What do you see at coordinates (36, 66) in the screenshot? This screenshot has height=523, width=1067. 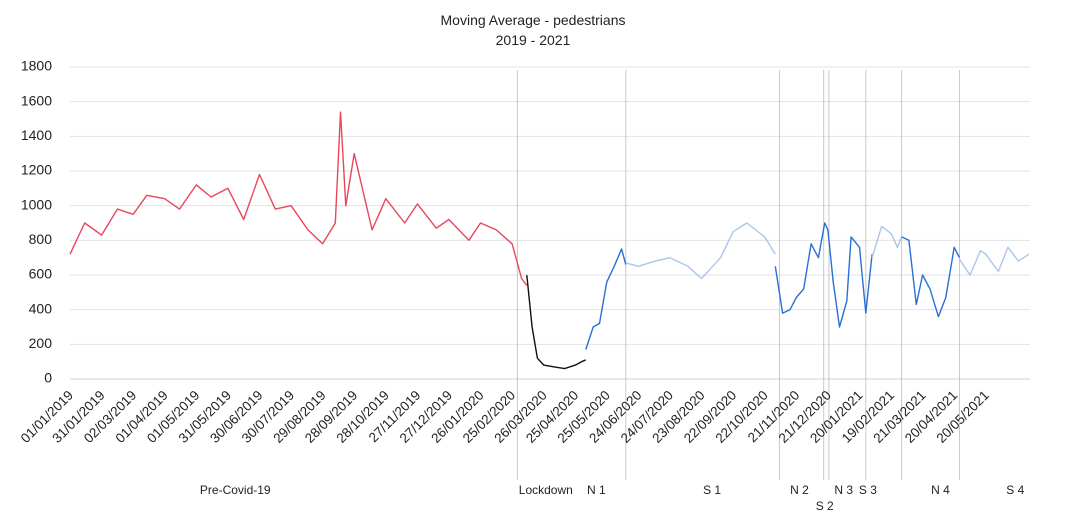 I see `y-tick-label: 1800` at bounding box center [36, 66].